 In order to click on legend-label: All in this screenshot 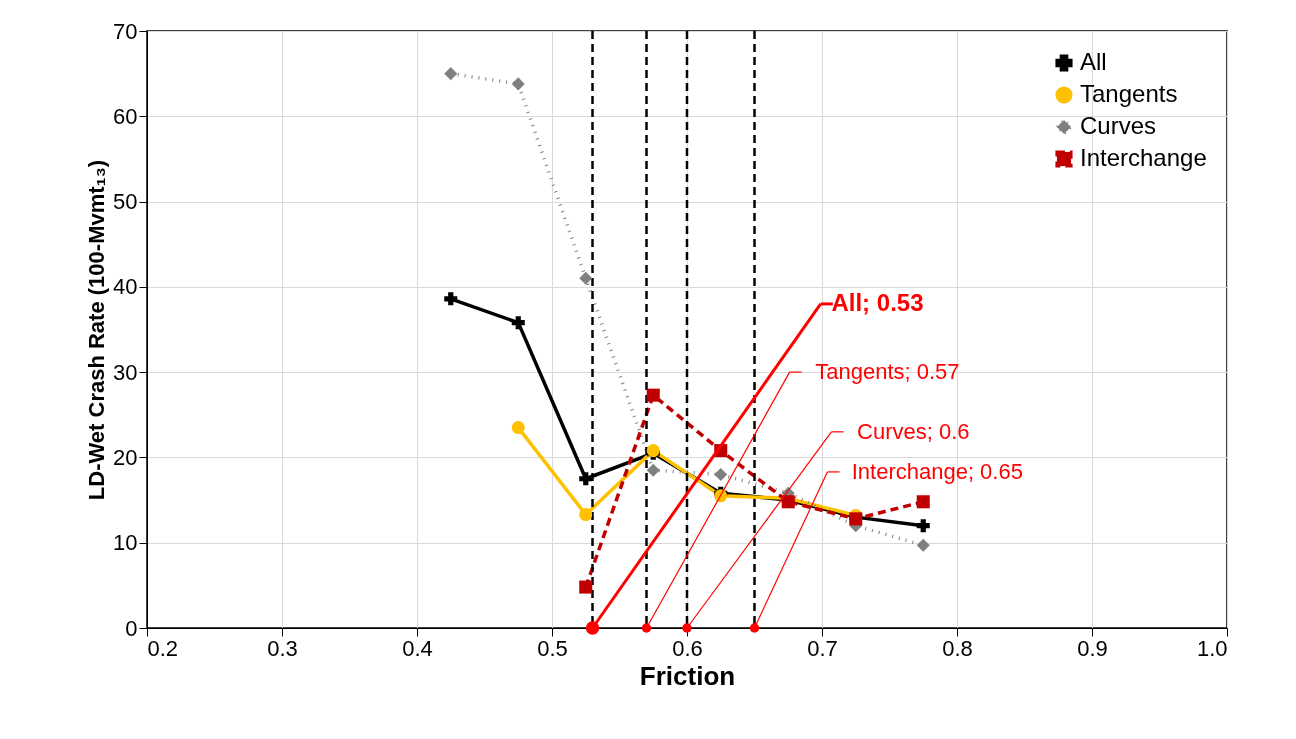, I will do `click(1093, 61)`.